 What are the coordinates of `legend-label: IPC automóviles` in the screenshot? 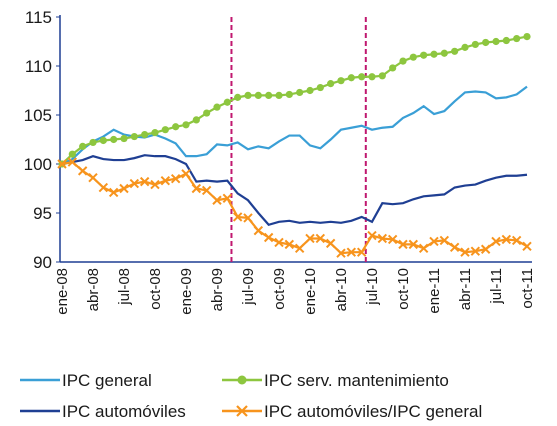 It's located at (124, 411).